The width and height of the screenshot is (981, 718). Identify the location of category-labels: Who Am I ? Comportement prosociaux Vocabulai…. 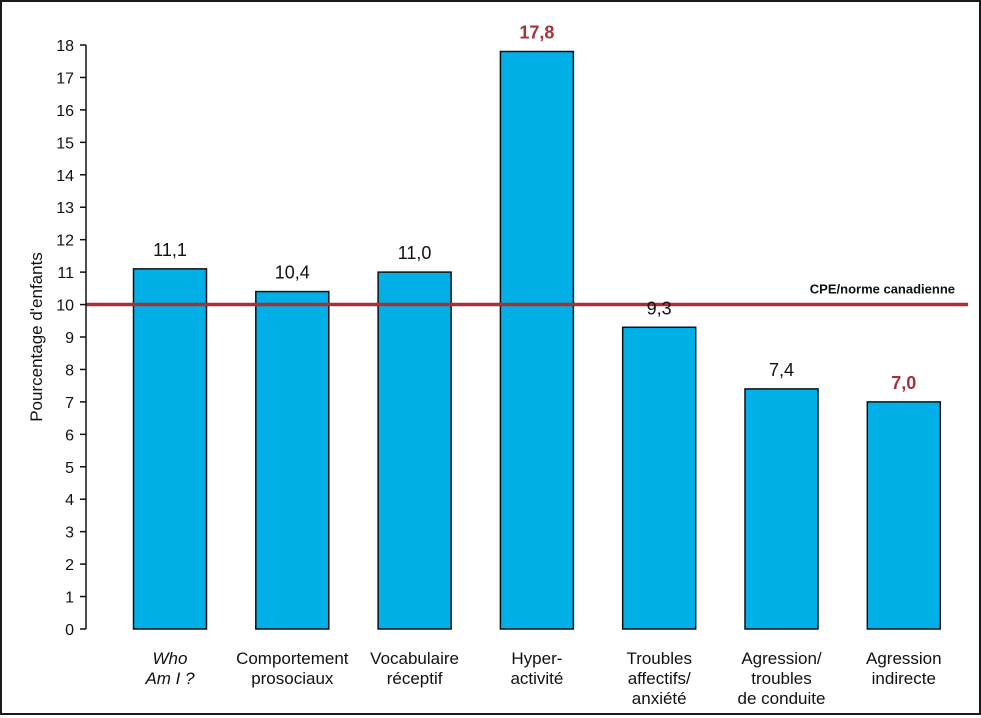
(542, 678).